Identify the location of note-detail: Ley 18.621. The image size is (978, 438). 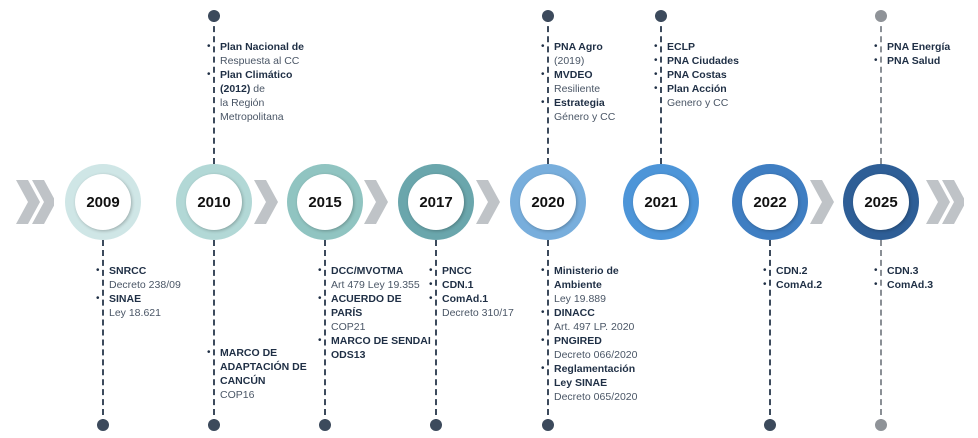
(135, 313).